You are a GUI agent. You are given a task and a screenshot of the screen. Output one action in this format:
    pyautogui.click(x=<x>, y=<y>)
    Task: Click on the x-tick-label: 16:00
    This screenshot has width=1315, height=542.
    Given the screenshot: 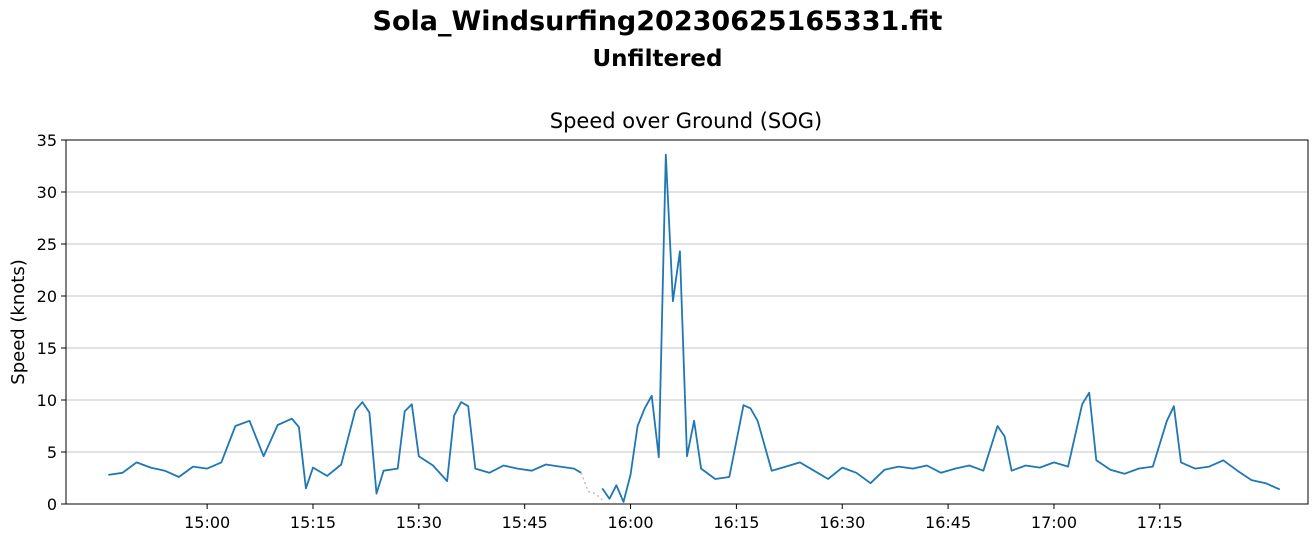 What is the action you would take?
    pyautogui.click(x=630, y=522)
    